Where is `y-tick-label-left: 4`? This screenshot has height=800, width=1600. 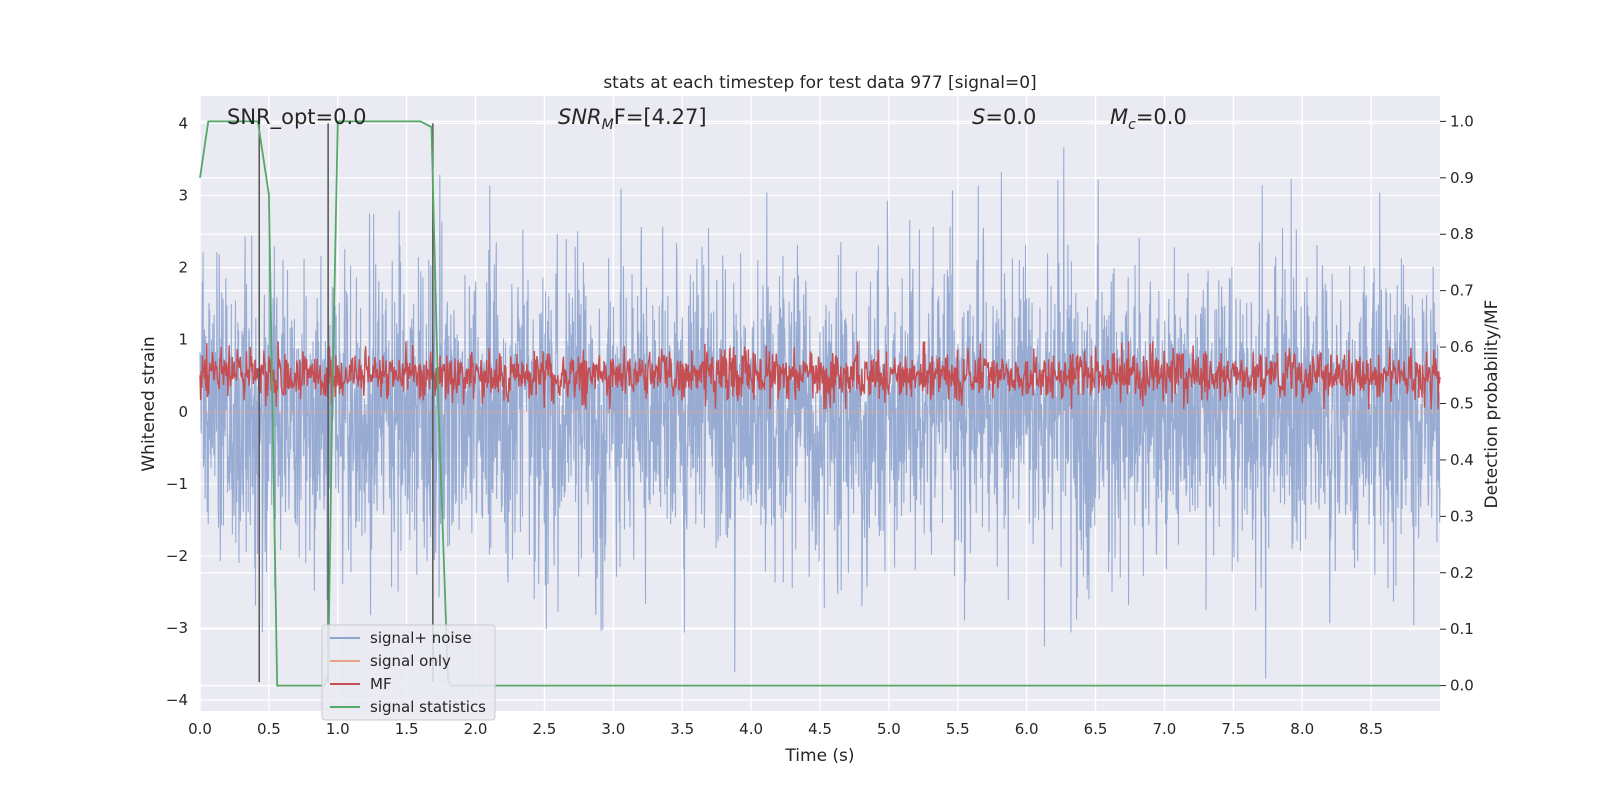 y-tick-label-left: 4 is located at coordinates (183, 123).